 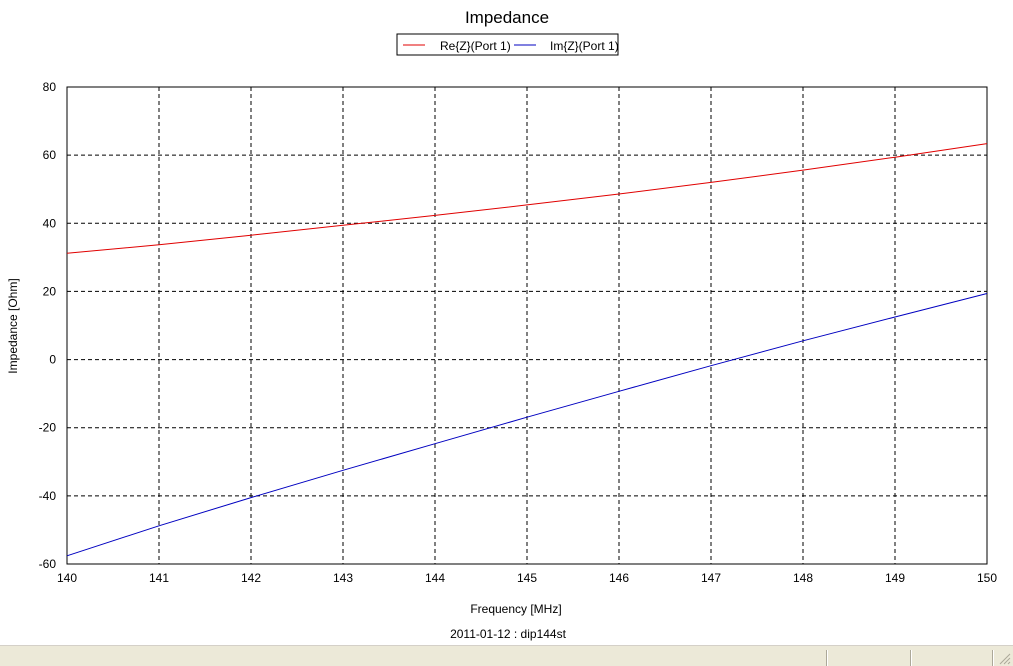 What do you see at coordinates (435, 578) in the screenshot?
I see `x-tick-label: 144` at bounding box center [435, 578].